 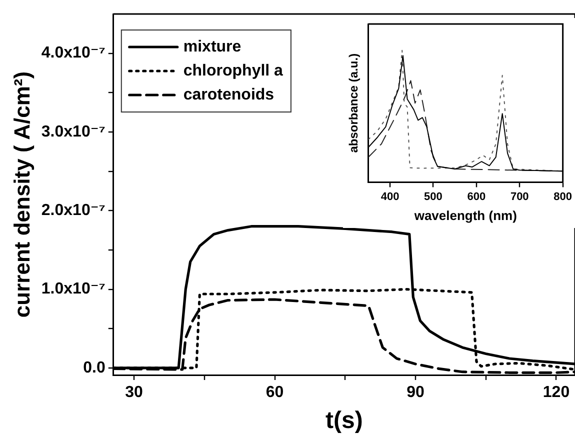 What do you see at coordinates (212, 47) in the screenshot?
I see `legend-label: mixture` at bounding box center [212, 47].